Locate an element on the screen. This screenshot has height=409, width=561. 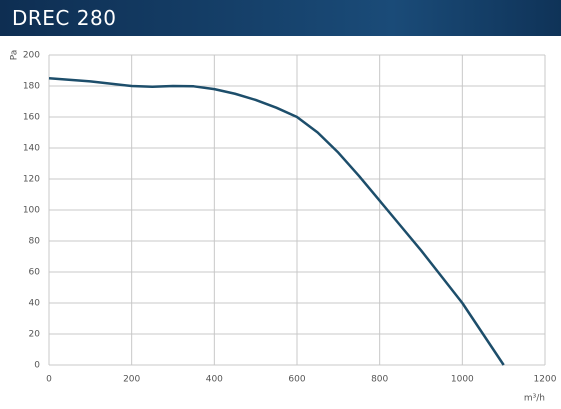
x-tick-label: 1200 is located at coordinates (545, 380).